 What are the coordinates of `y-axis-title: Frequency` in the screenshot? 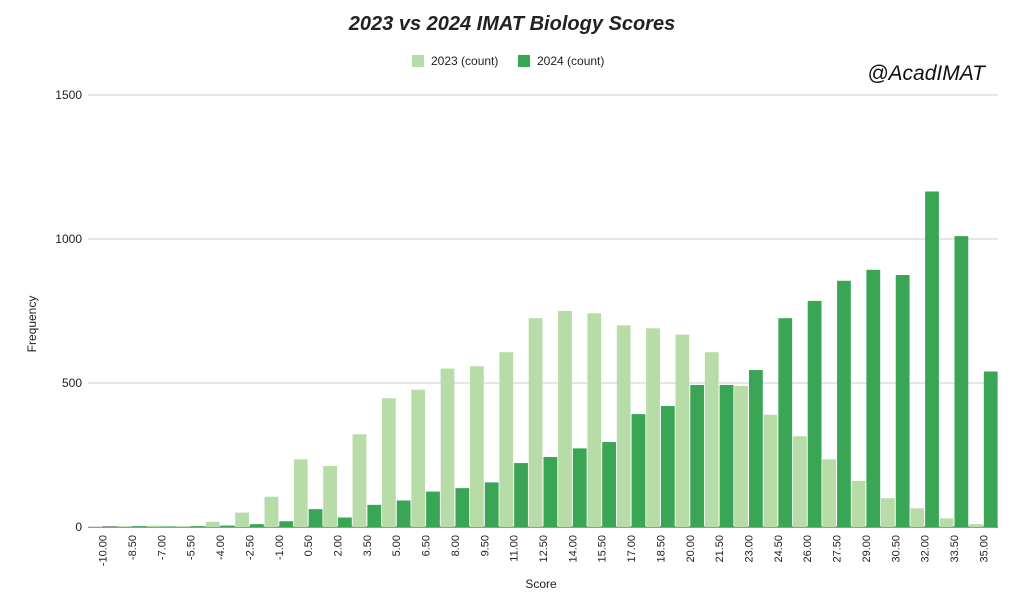 It's located at (32, 324).